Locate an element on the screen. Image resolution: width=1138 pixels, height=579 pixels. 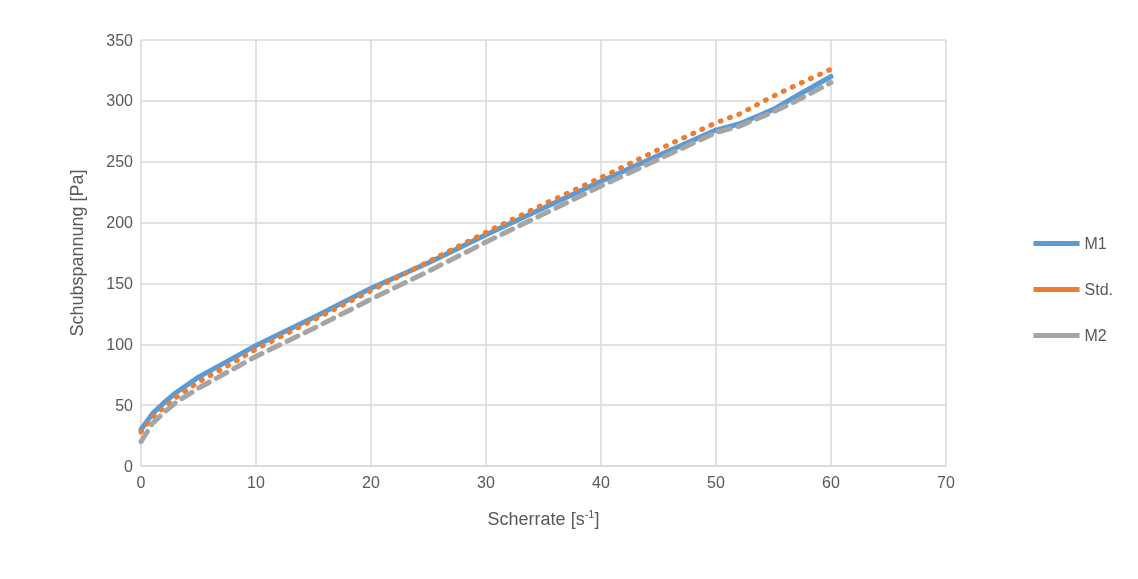
x-tick-label: 0 is located at coordinates (141, 482).